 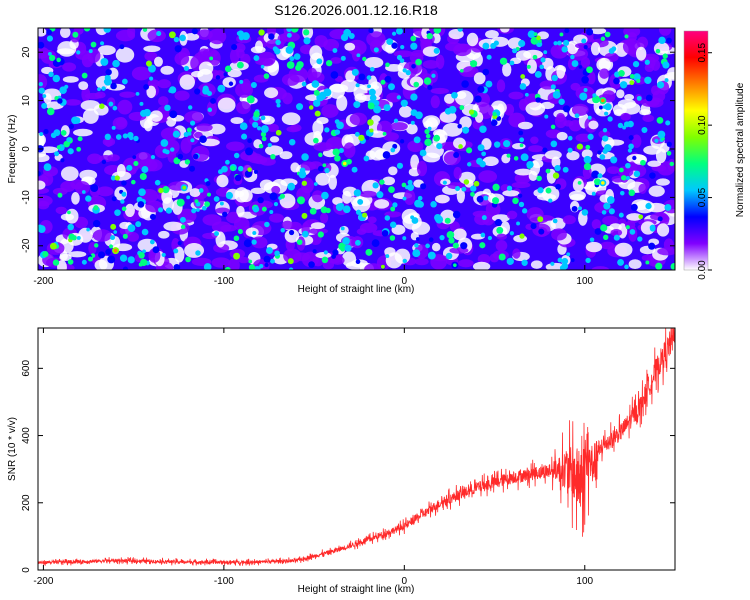 What do you see at coordinates (704, 161) in the screenshot?
I see `colorbar-ticks: 0.00 0.05 0.10 0.15` at bounding box center [704, 161].